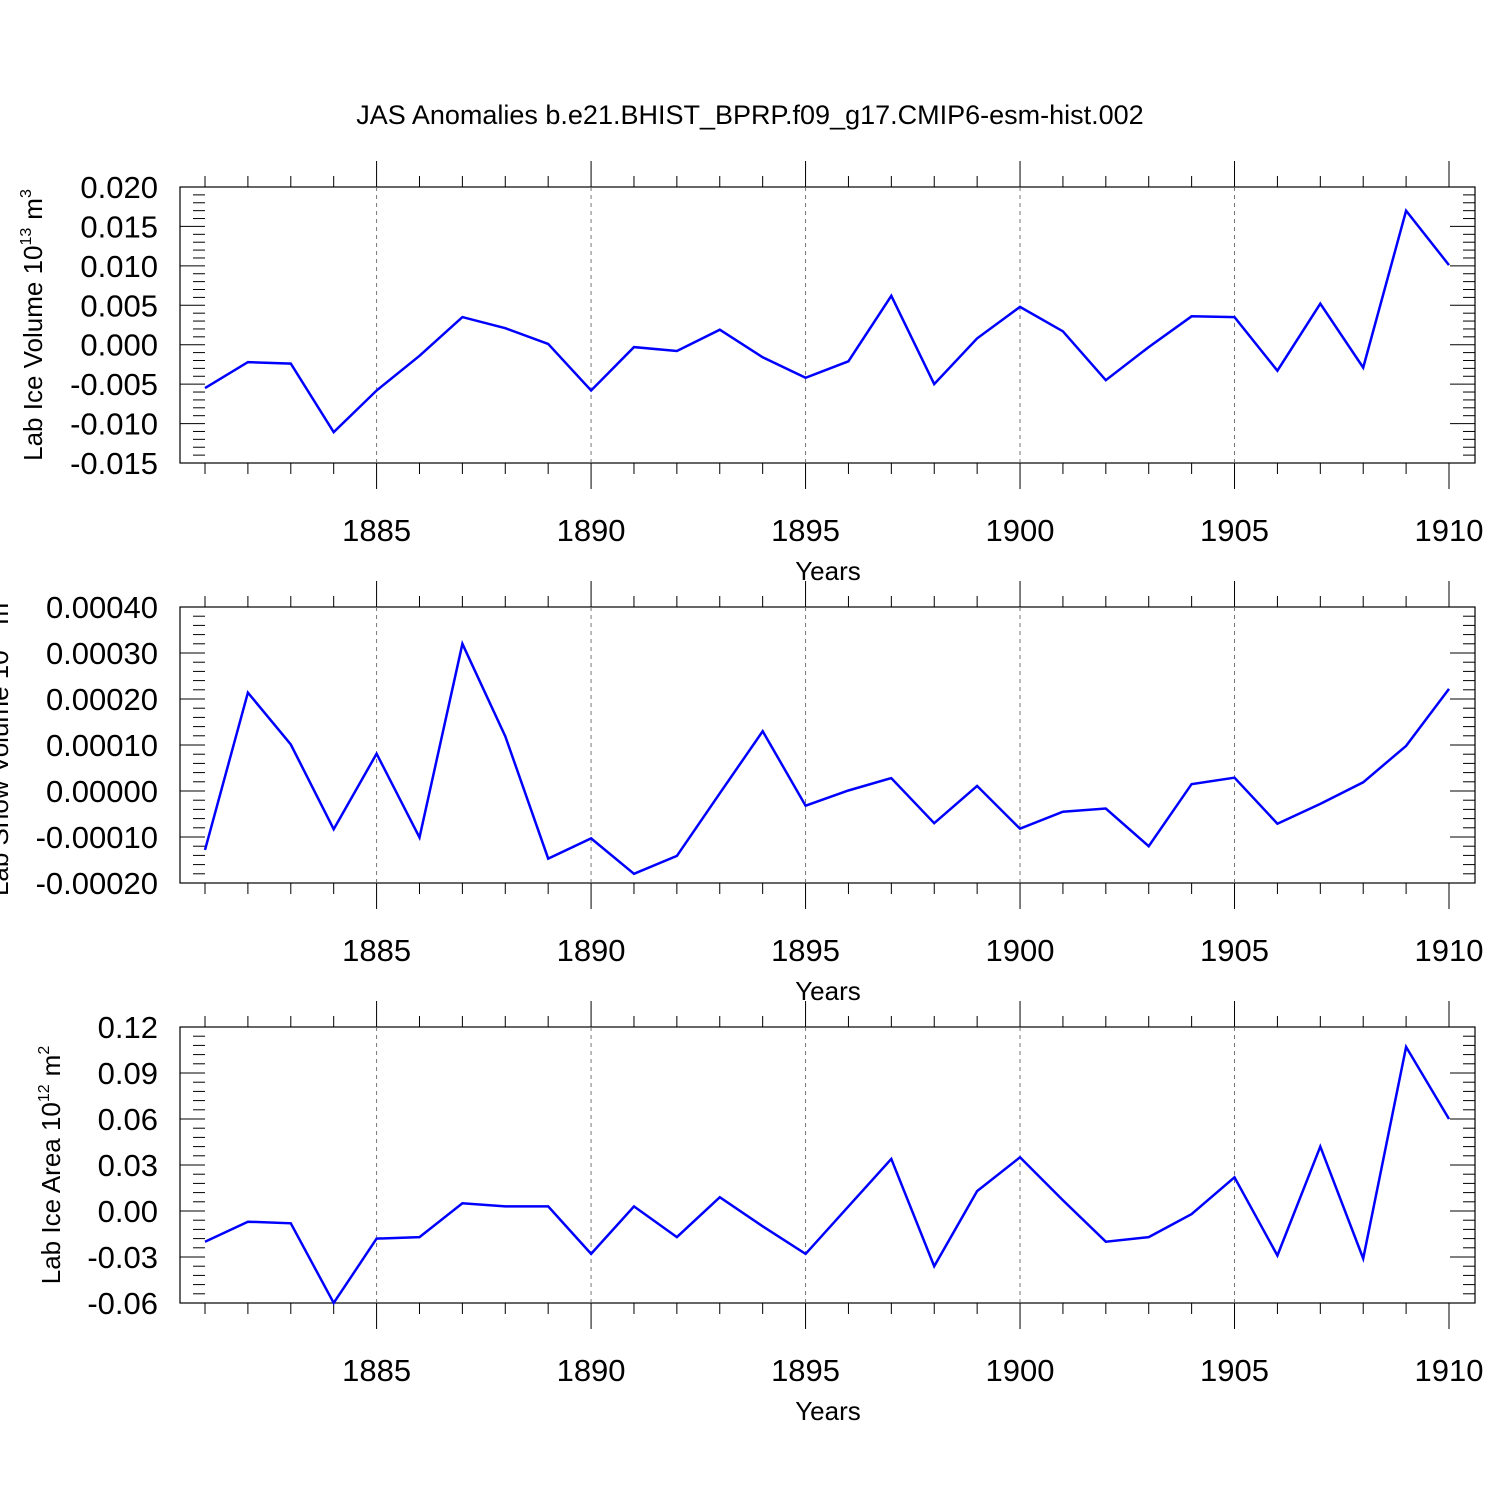 The image size is (1500, 1500). Describe the element at coordinates (119, 266) in the screenshot. I see `y-tick-label: 0.010` at that location.